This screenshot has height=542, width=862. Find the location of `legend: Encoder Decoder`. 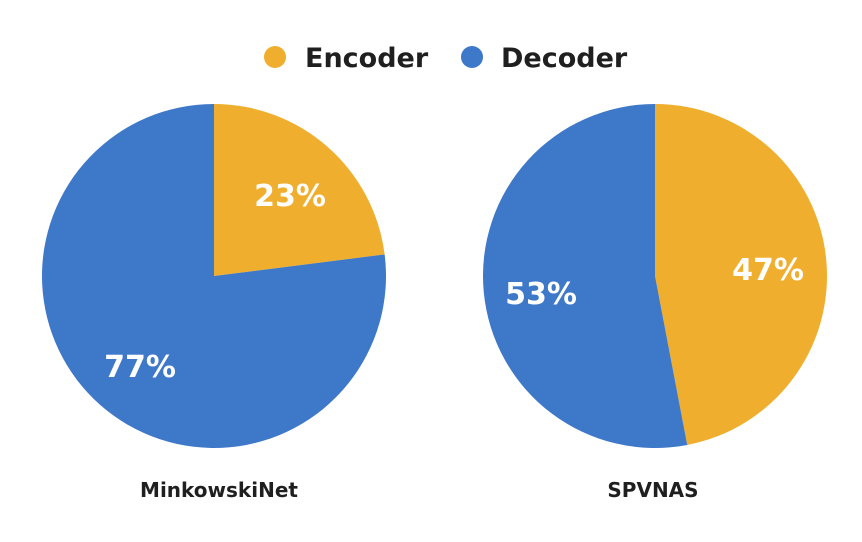

legend: Encoder Decoder is located at coordinates (446, 58).